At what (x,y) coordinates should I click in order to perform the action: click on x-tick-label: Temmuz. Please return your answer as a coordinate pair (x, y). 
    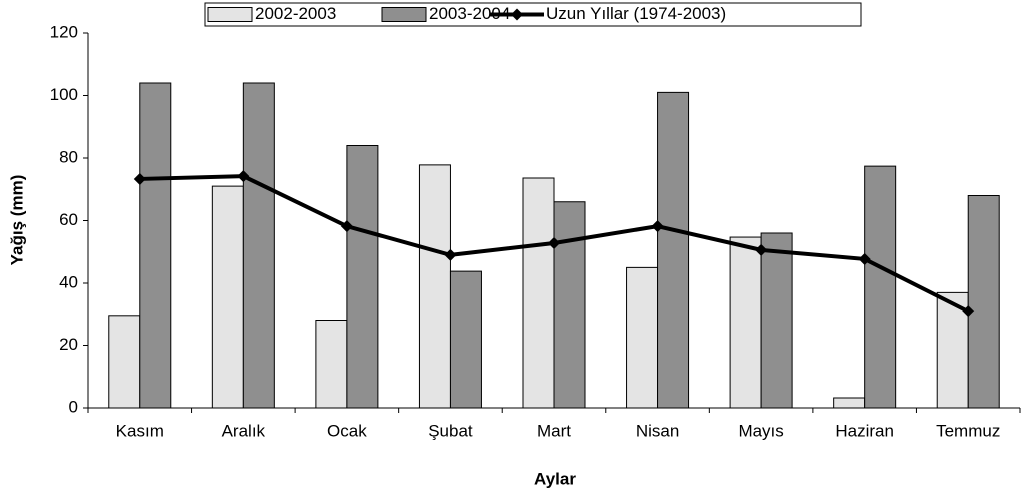
    Looking at the image, I should click on (968, 430).